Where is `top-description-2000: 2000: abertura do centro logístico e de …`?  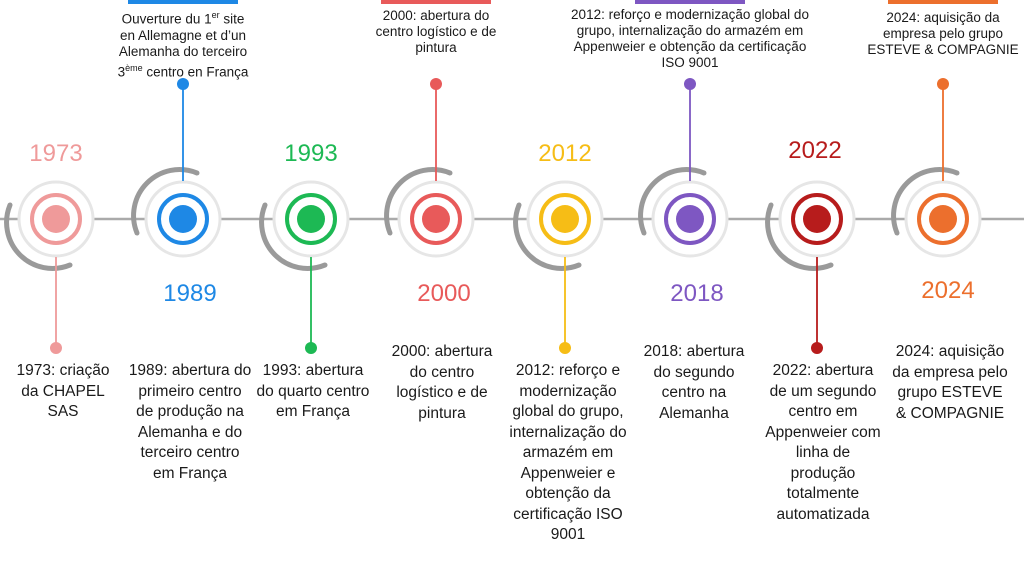 top-description-2000: 2000: abertura do centro logístico e de … is located at coordinates (436, 31).